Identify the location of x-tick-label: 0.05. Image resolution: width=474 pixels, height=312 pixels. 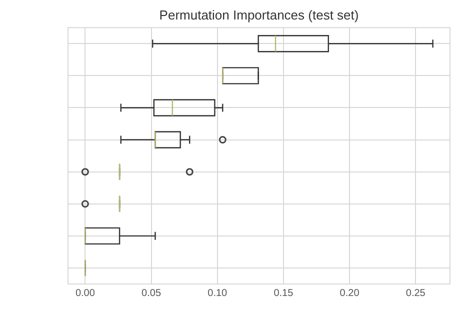
(152, 293).